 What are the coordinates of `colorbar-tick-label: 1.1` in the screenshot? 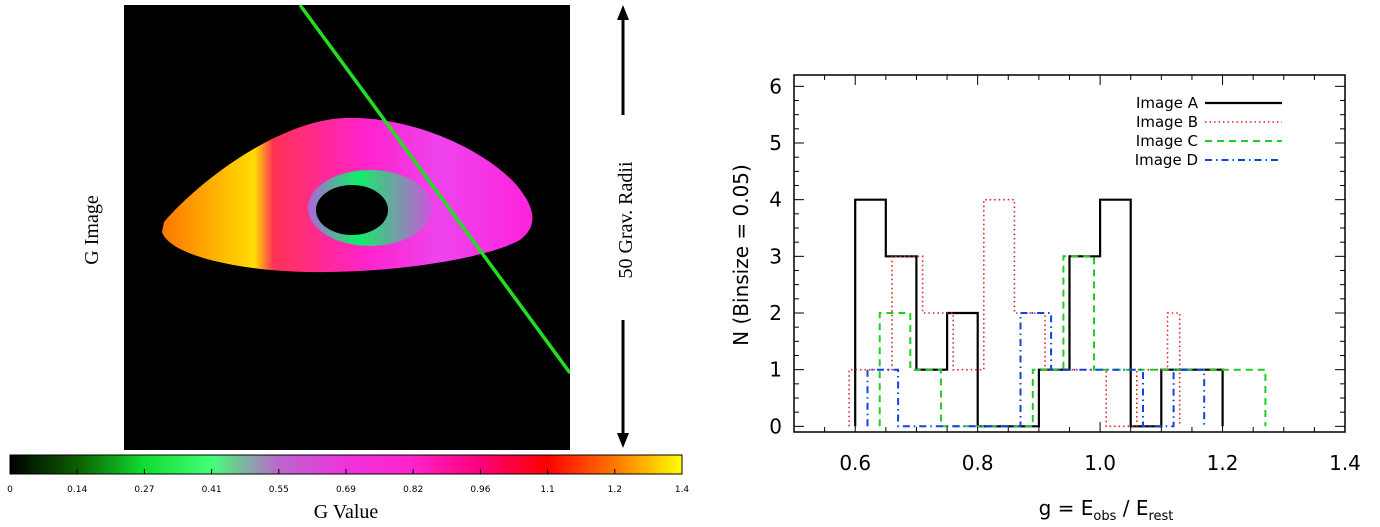 It's located at (547, 490).